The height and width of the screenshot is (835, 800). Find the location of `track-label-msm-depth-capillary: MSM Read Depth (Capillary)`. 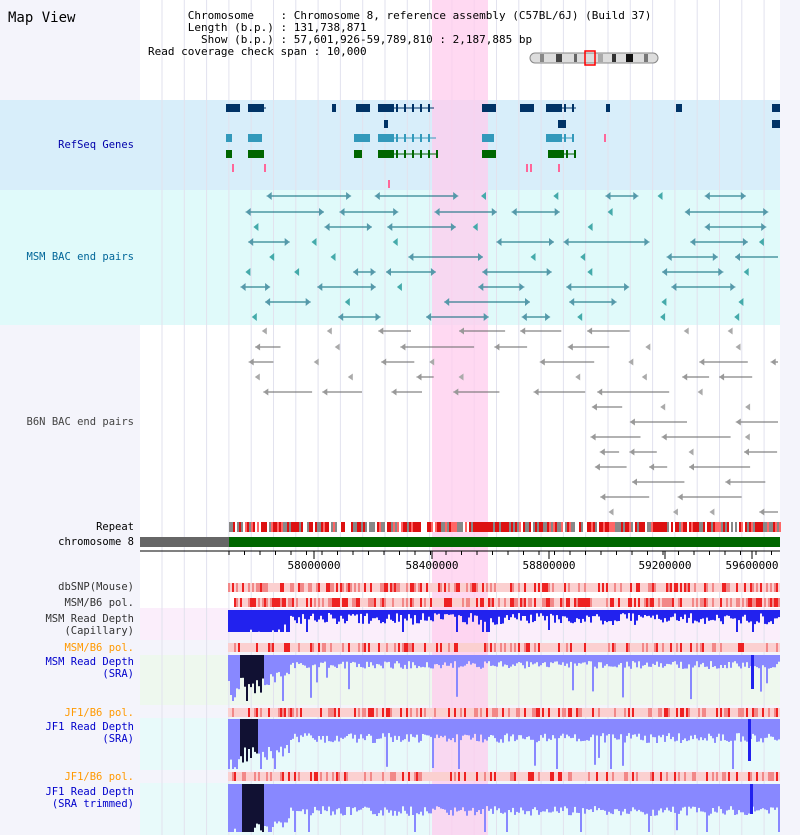

track-label-msm-depth-capillary: MSM Read Depth (Capillary) is located at coordinates (89, 625).